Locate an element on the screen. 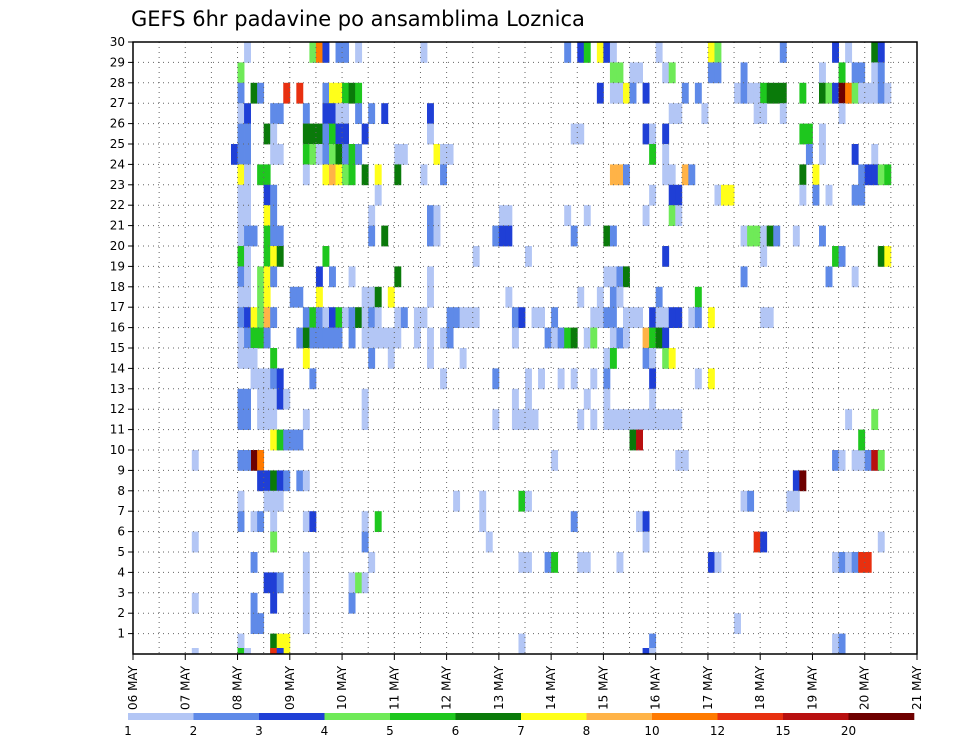  colorbar-label: 7 is located at coordinates (521, 731).